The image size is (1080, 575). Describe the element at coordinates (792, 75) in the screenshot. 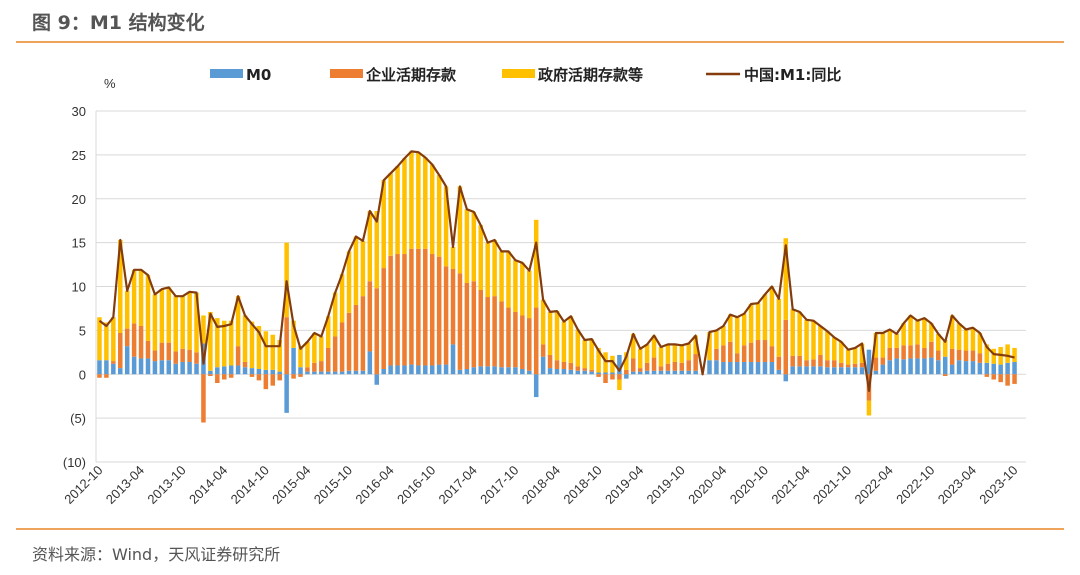

I see `legend-label-m1: 中国:M1:同比` at that location.